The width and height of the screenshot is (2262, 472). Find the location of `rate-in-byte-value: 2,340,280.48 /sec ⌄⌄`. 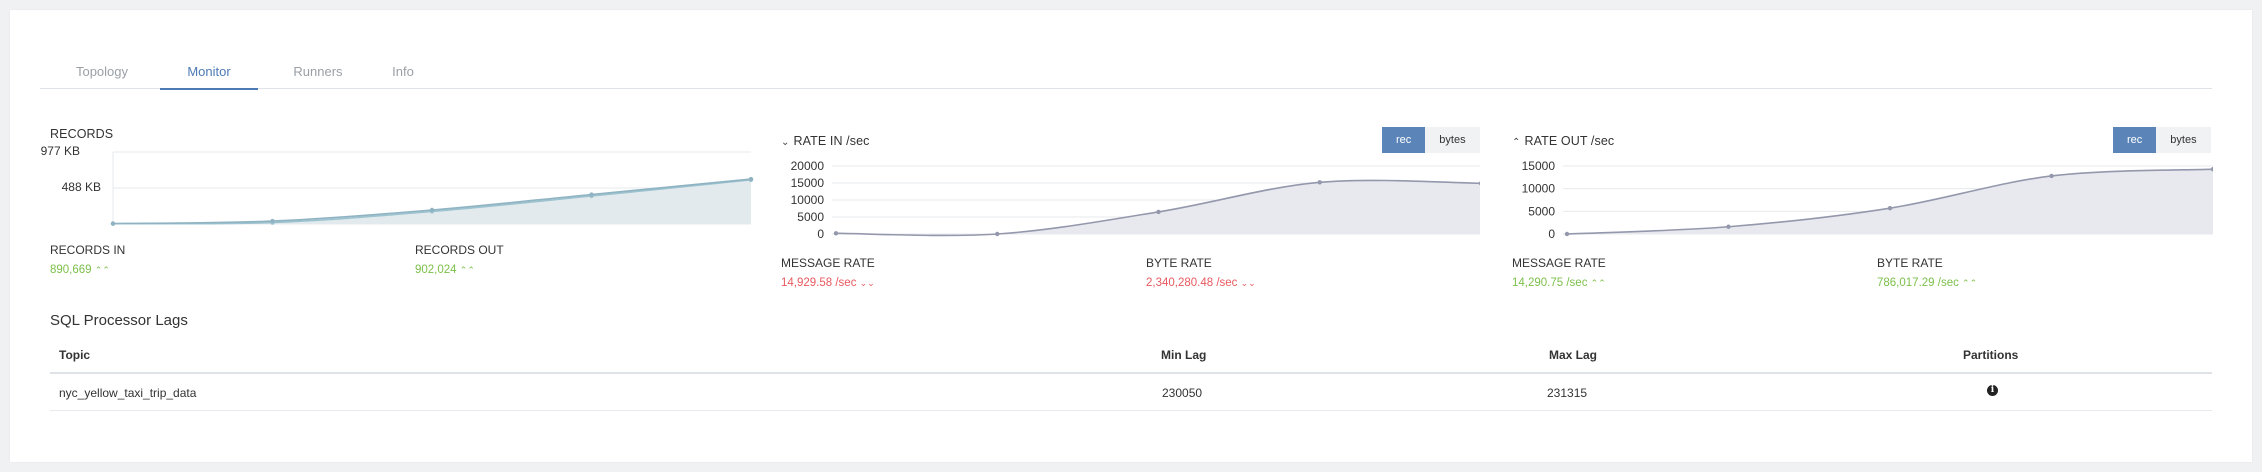

rate-in-byte-value: 2,340,280.48 /sec ⌄⌄ is located at coordinates (1201, 283).